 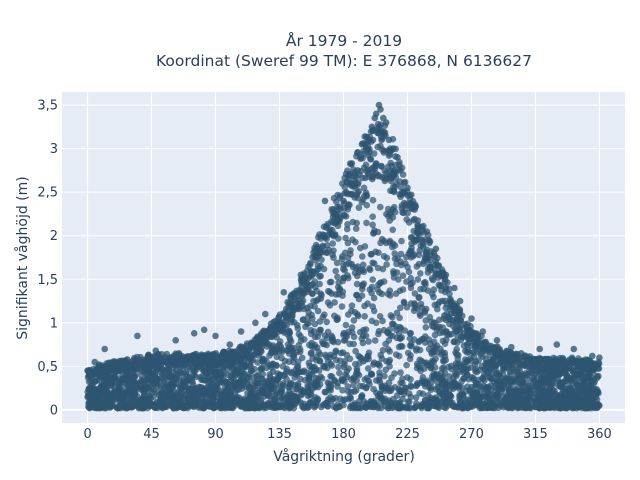 What do you see at coordinates (54, 323) in the screenshot?
I see `y-tick-label: 1` at bounding box center [54, 323].